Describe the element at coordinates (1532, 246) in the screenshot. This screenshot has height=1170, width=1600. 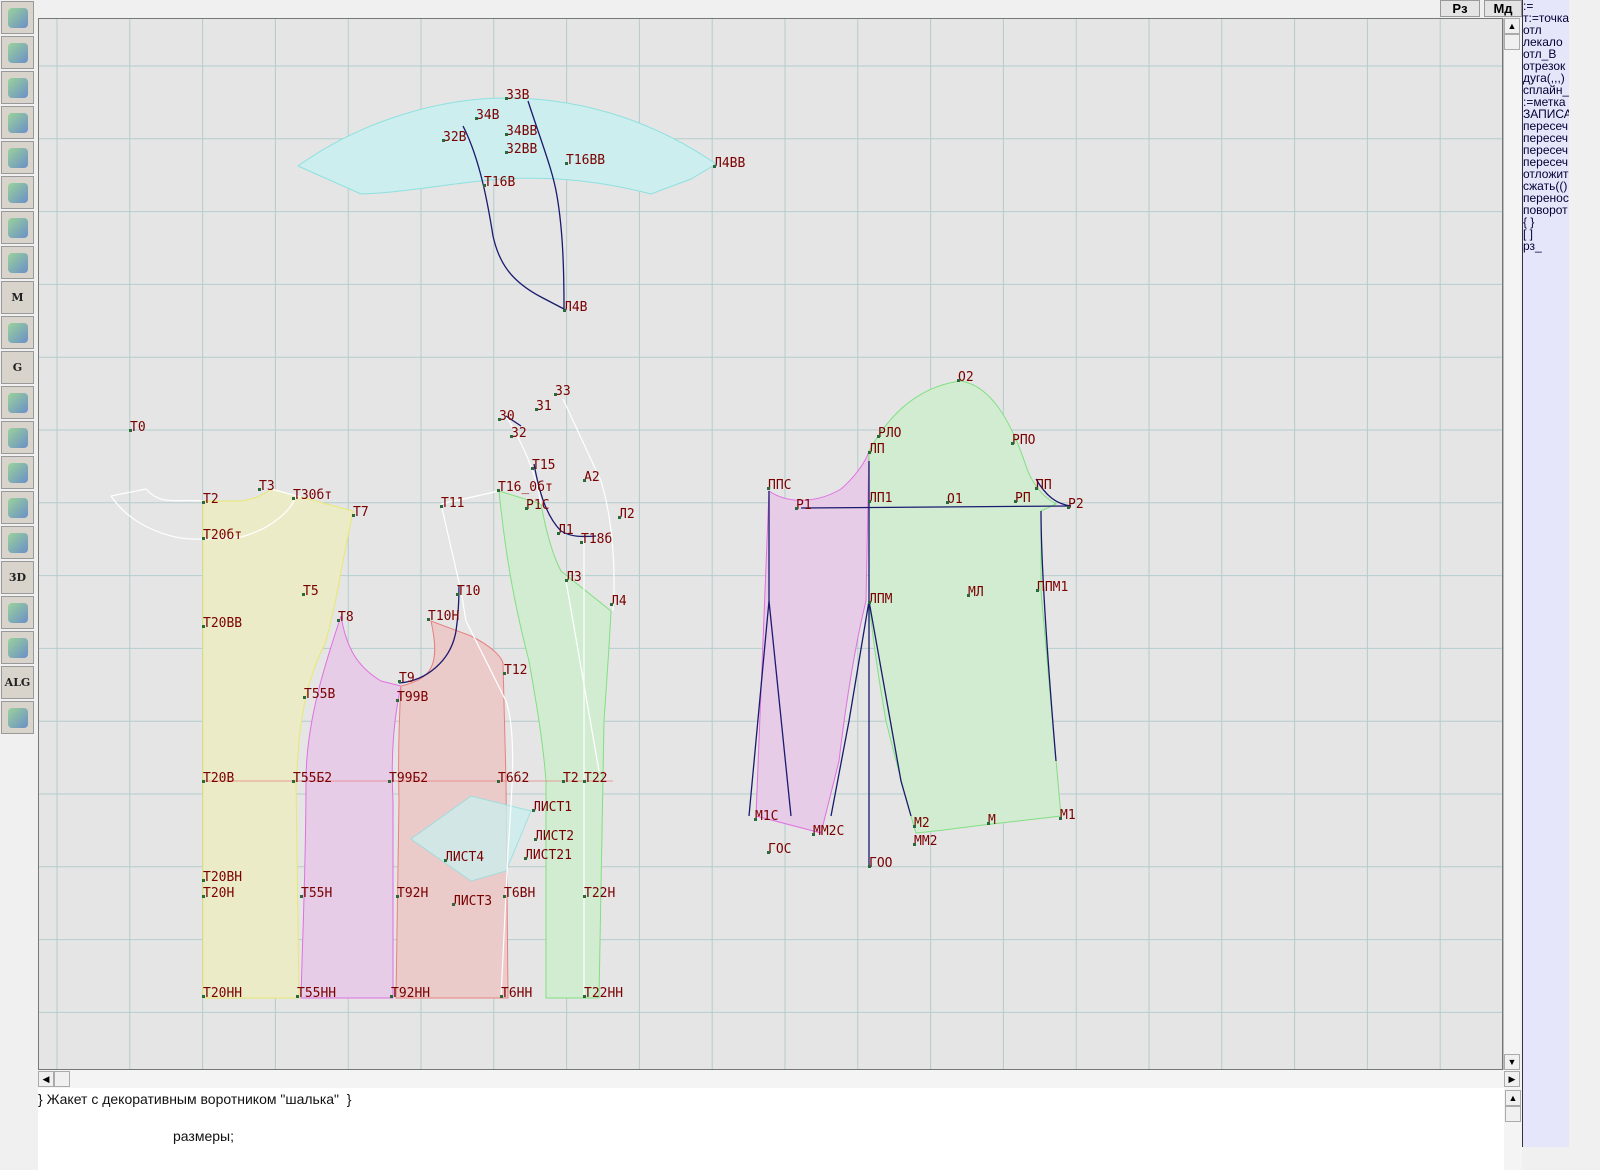
I see `command-item: рз_` at that location.